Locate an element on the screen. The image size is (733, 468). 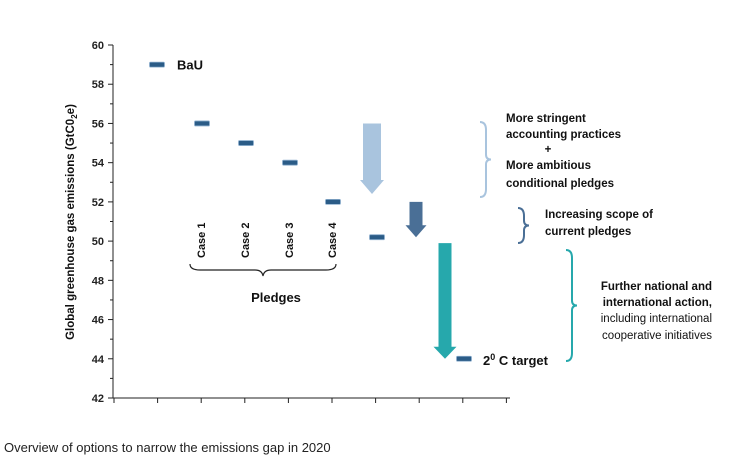
y-tick-label: 56 is located at coordinates (98, 124).